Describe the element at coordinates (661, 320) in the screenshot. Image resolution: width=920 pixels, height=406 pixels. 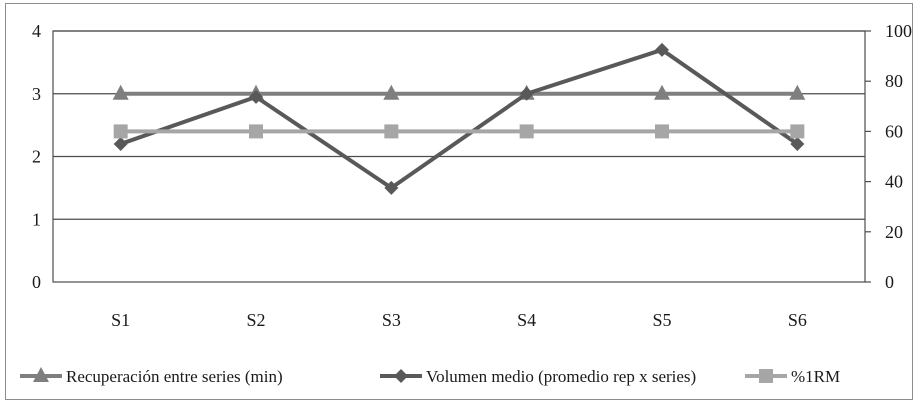
I see `x-tick-label: S5` at that location.